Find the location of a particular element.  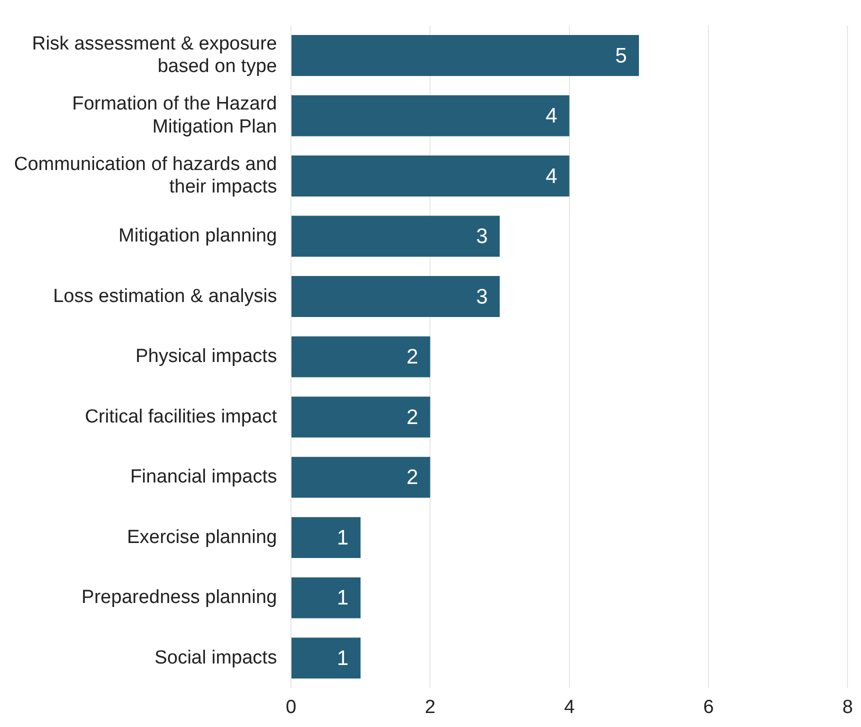

y-tick-label: Risk assessment & exposure based on type is located at coordinates (154, 55).